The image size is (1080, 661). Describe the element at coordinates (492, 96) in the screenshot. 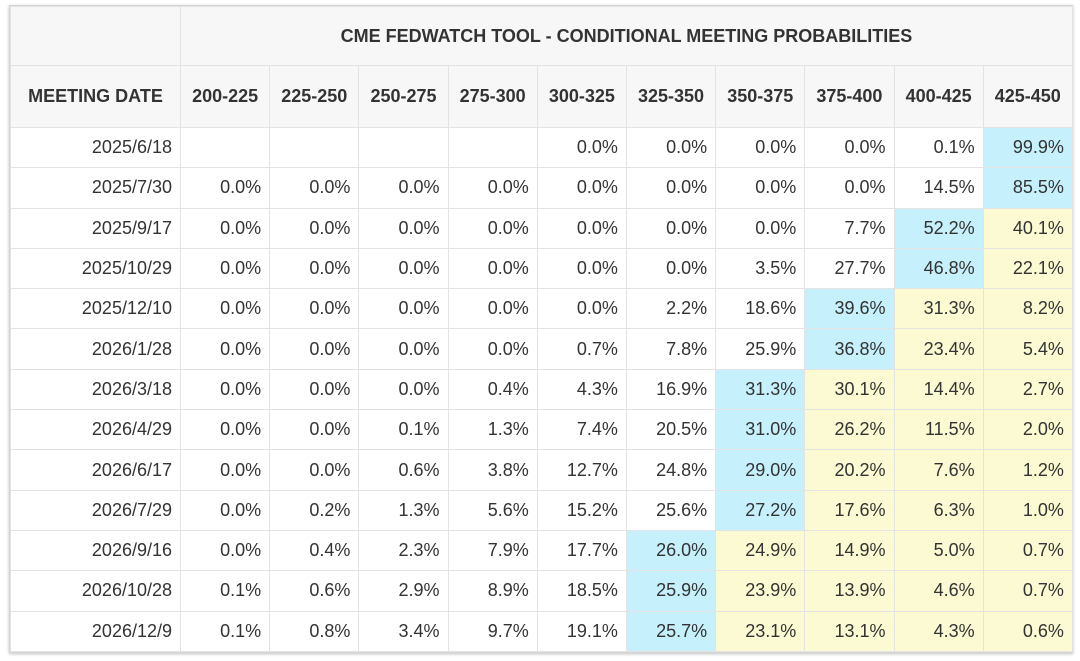

I see `rate-range-header: 275-300` at that location.